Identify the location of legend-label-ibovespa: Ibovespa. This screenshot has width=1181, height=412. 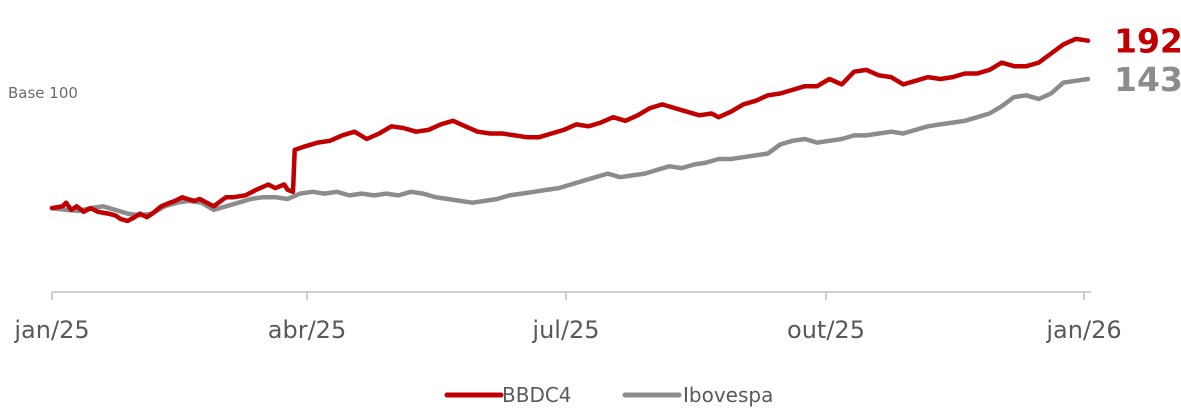
(728, 395).